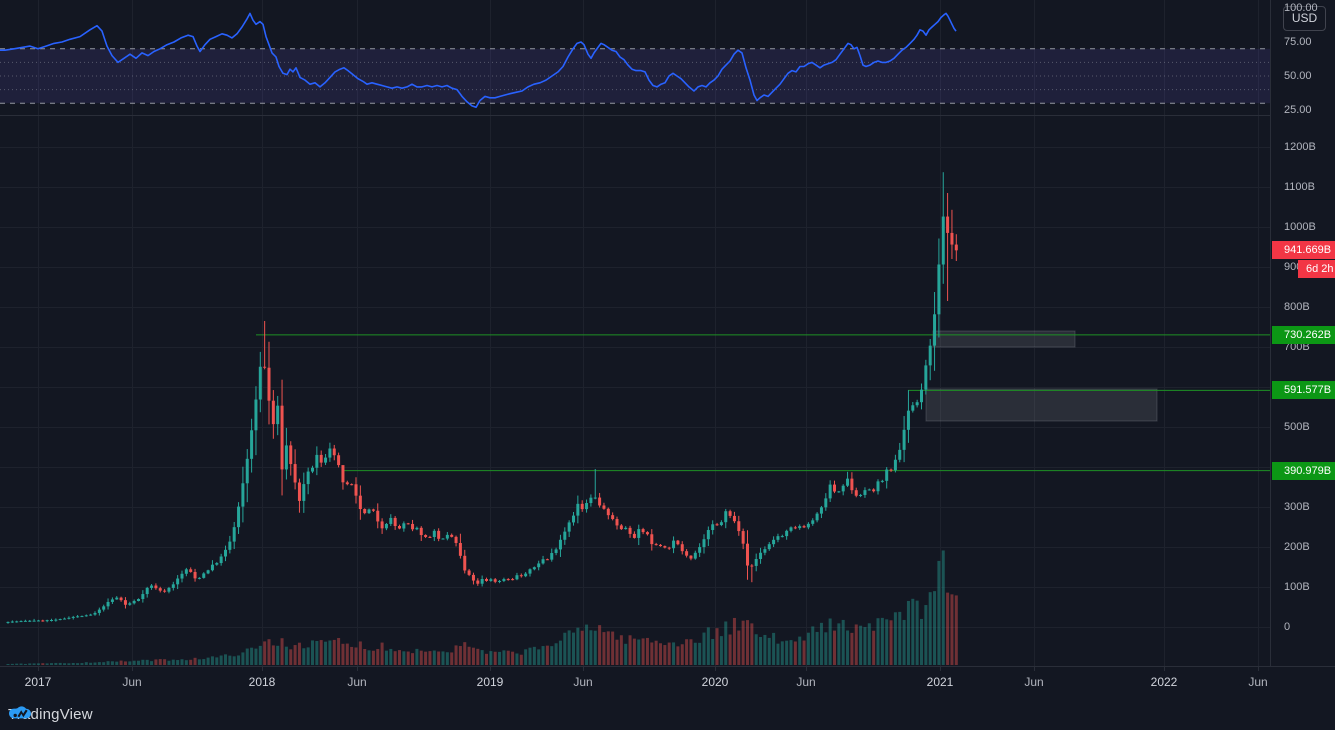  What do you see at coordinates (715, 682) in the screenshot?
I see `time-axis-label: 2020` at bounding box center [715, 682].